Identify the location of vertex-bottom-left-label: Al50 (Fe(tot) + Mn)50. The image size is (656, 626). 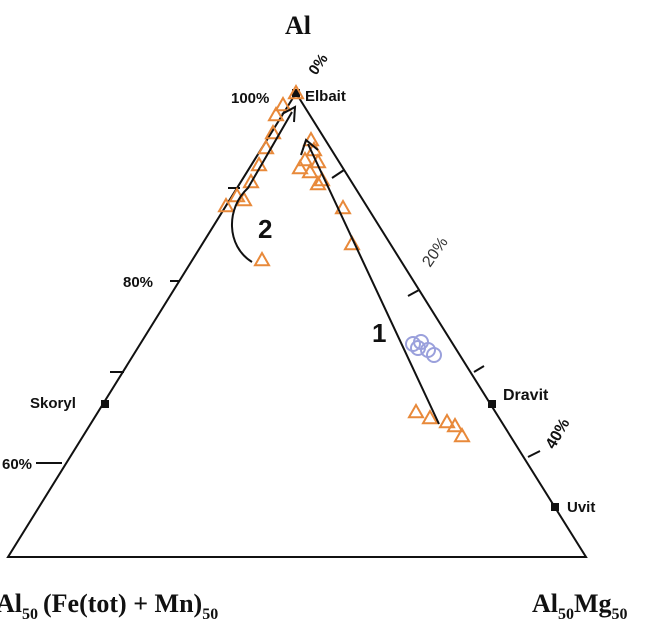
(109, 606).